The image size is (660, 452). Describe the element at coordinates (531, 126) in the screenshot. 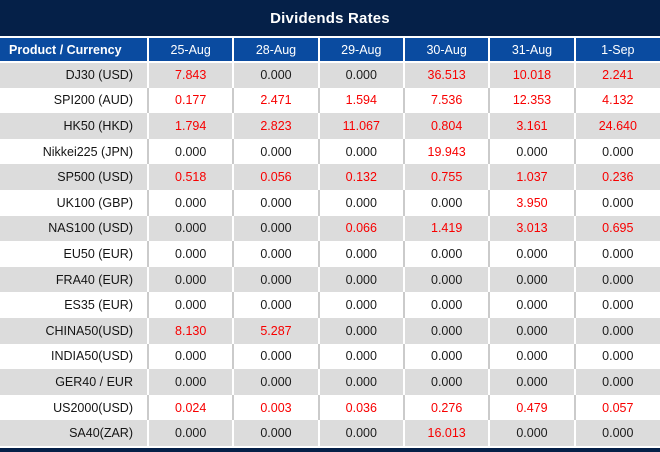

I see `dividend-value: 3.161` at that location.